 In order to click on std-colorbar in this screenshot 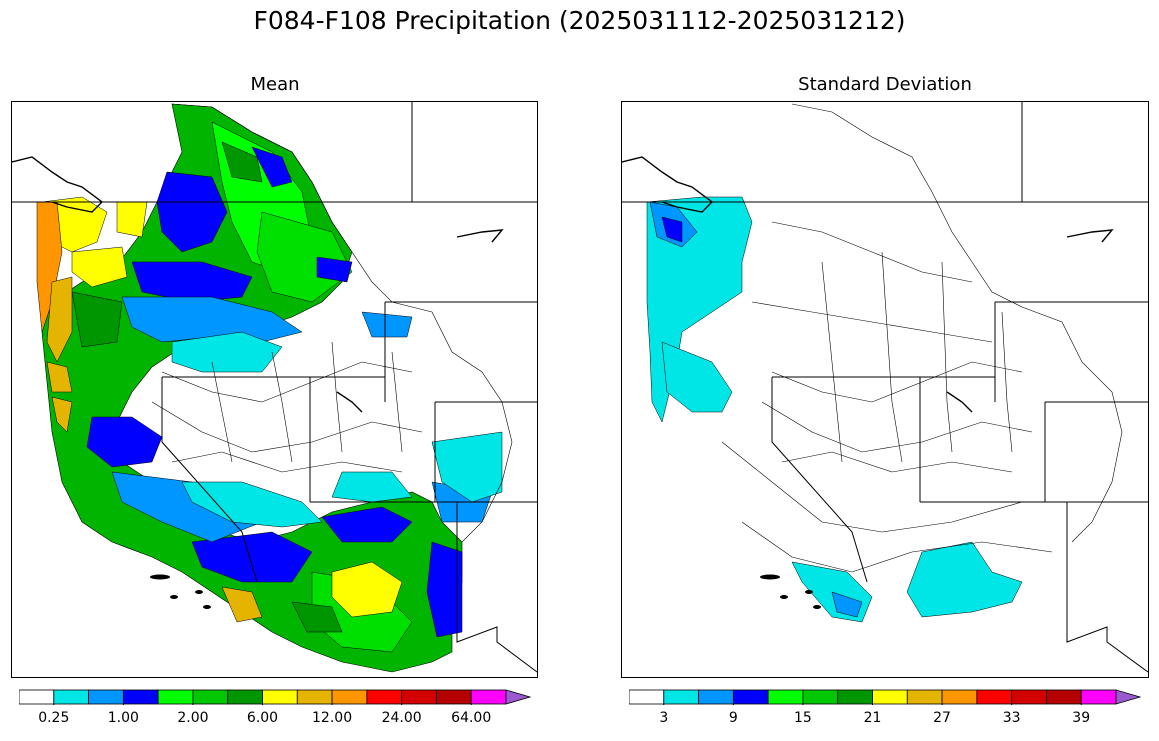, I will do `click(885, 697)`.